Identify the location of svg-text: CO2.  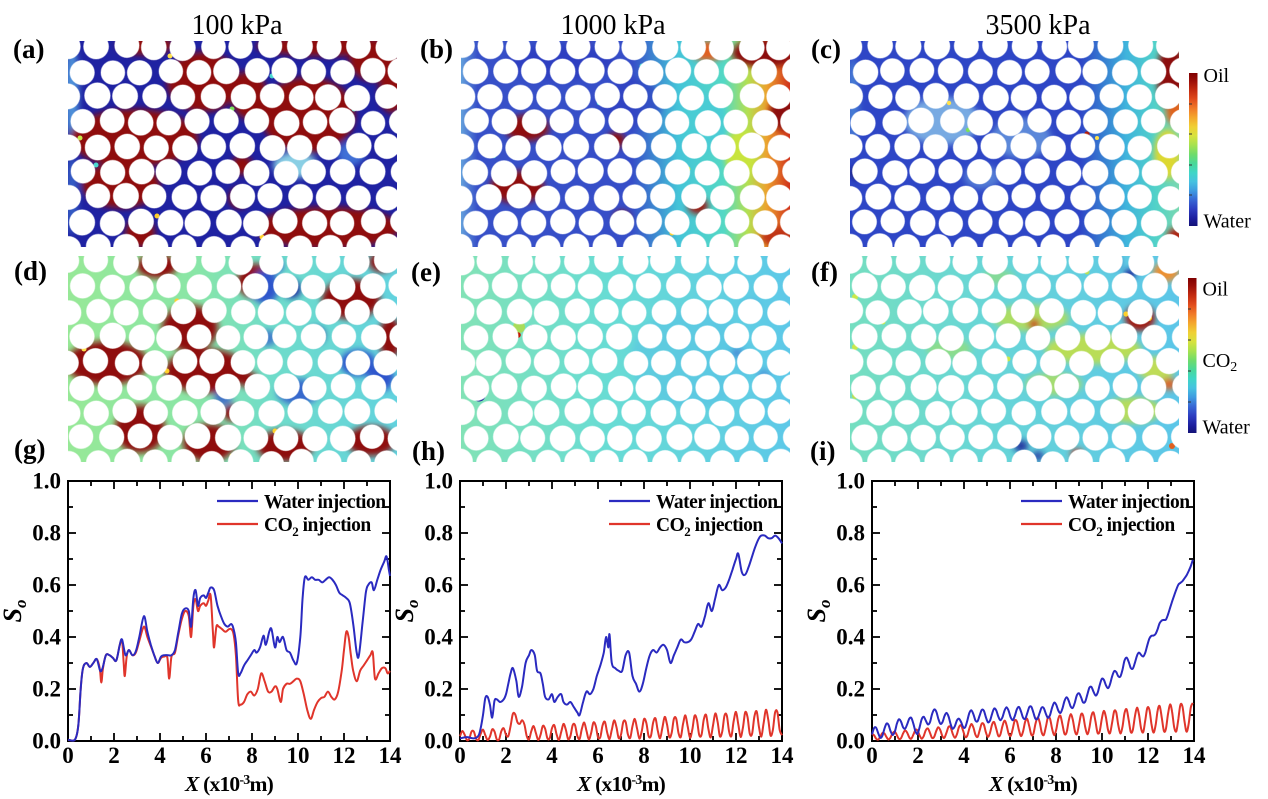
(1220, 362).